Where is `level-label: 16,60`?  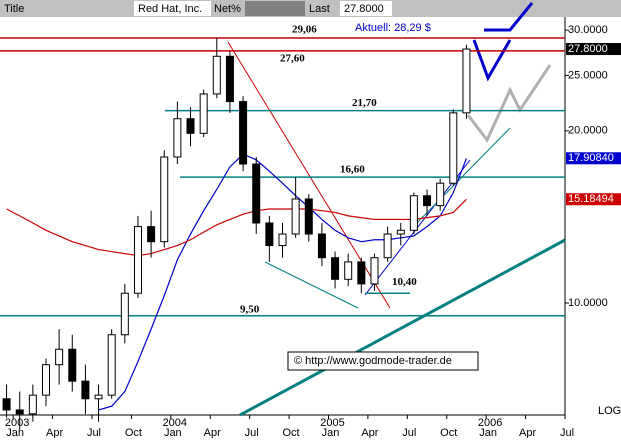
level-label: 16,60 is located at coordinates (352, 170).